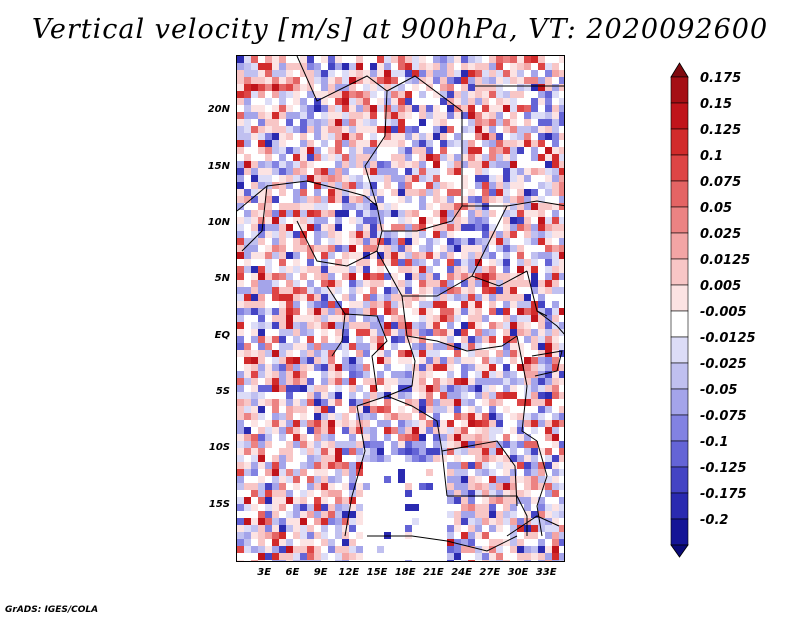  What do you see at coordinates (716, 104) in the screenshot?
I see `colorbar-tick-label: 0.15` at bounding box center [716, 104].